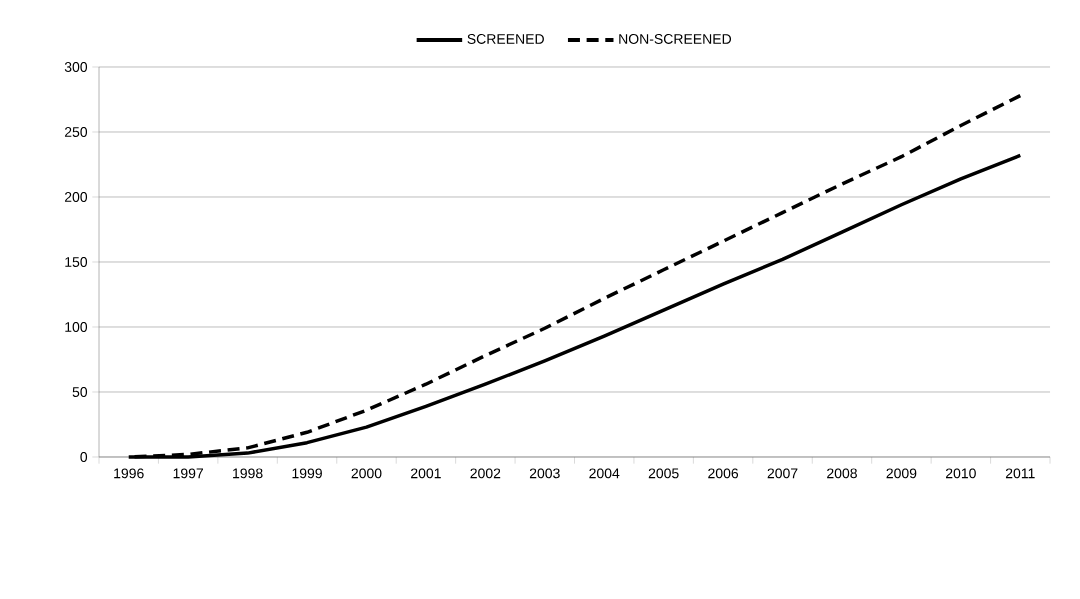  Describe the element at coordinates (248, 473) in the screenshot. I see `x-tick-label: 1998` at that location.